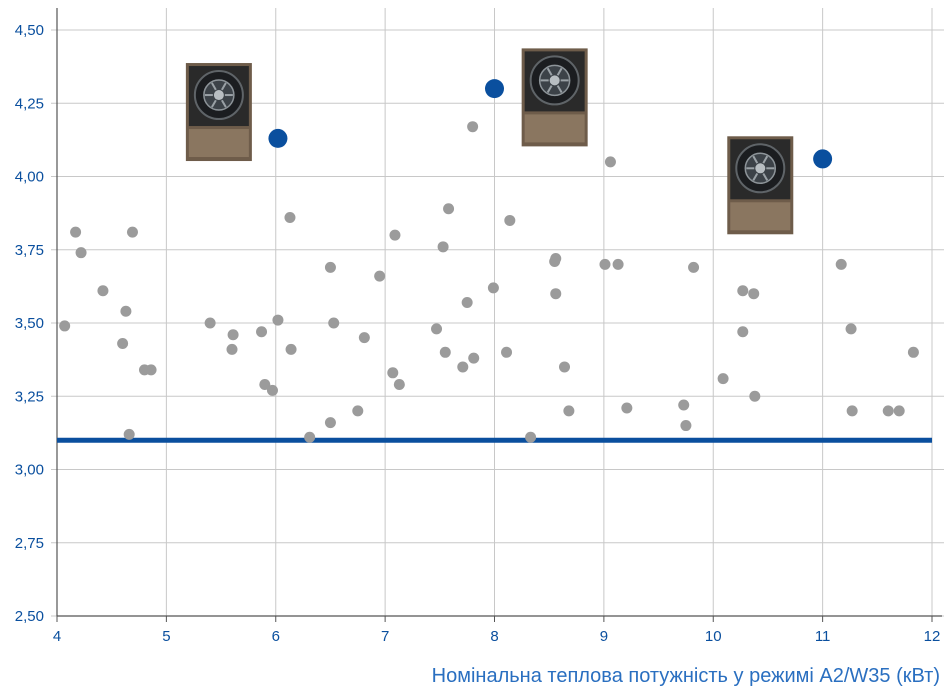  Describe the element at coordinates (932, 636) in the screenshot. I see `x-tick-label: 12` at that location.